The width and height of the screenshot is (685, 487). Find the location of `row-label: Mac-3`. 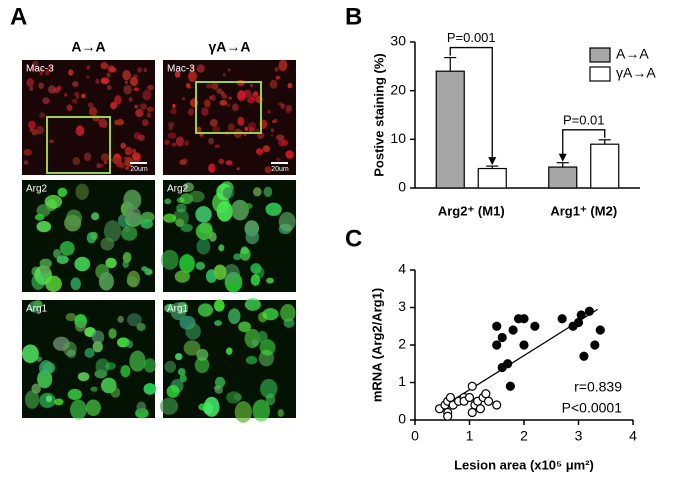

row-label: Mac-3 is located at coordinates (181, 69).